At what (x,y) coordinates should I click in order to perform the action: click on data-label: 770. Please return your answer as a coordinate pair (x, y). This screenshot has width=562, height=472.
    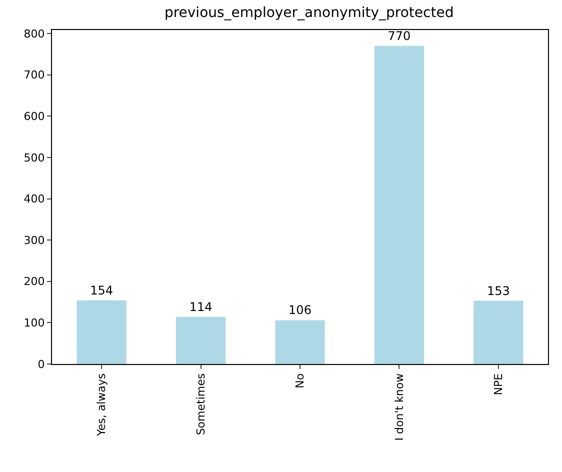
    Looking at the image, I should click on (399, 35).